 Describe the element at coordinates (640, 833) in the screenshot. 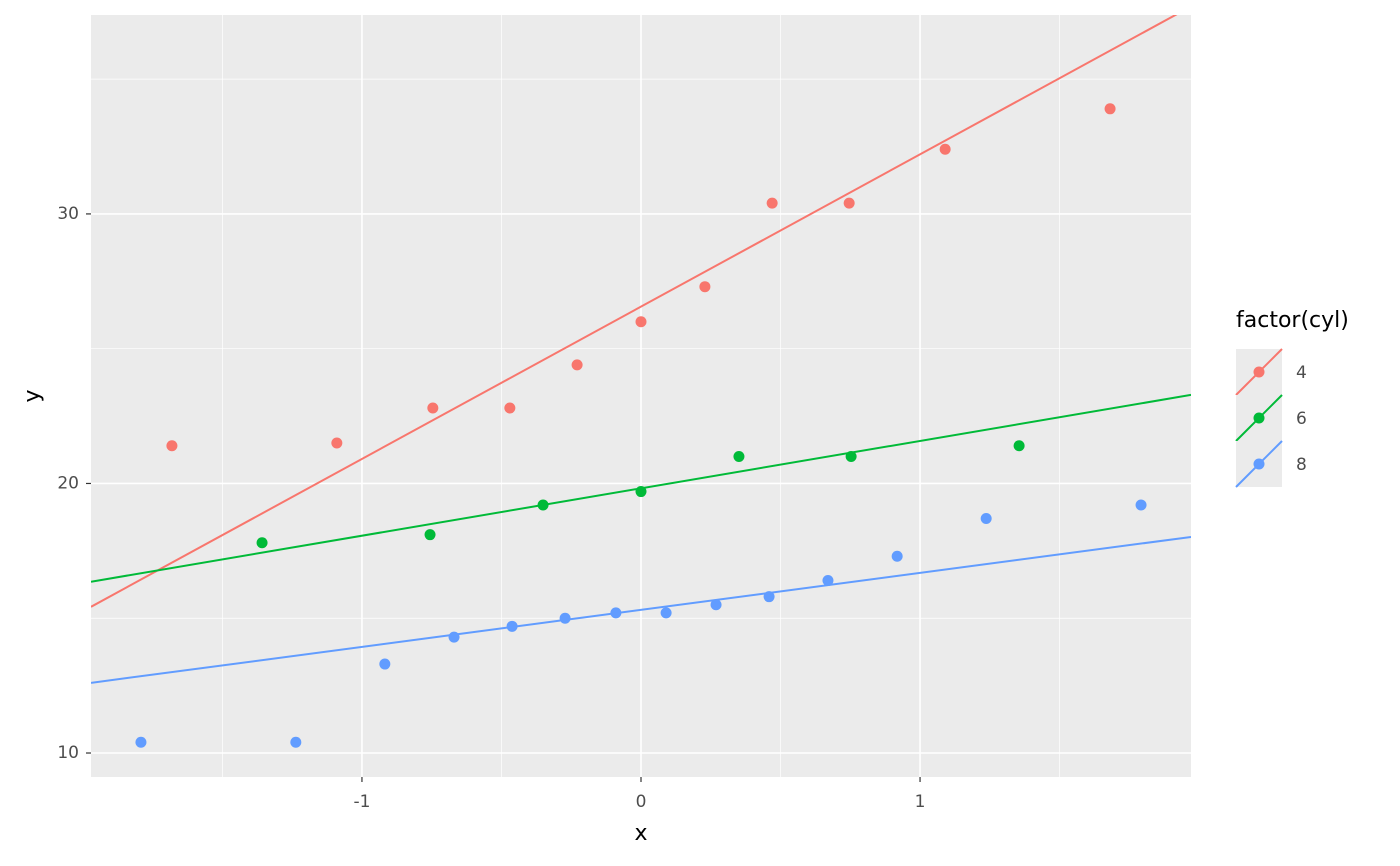

I see `x-axis-label: x` at that location.